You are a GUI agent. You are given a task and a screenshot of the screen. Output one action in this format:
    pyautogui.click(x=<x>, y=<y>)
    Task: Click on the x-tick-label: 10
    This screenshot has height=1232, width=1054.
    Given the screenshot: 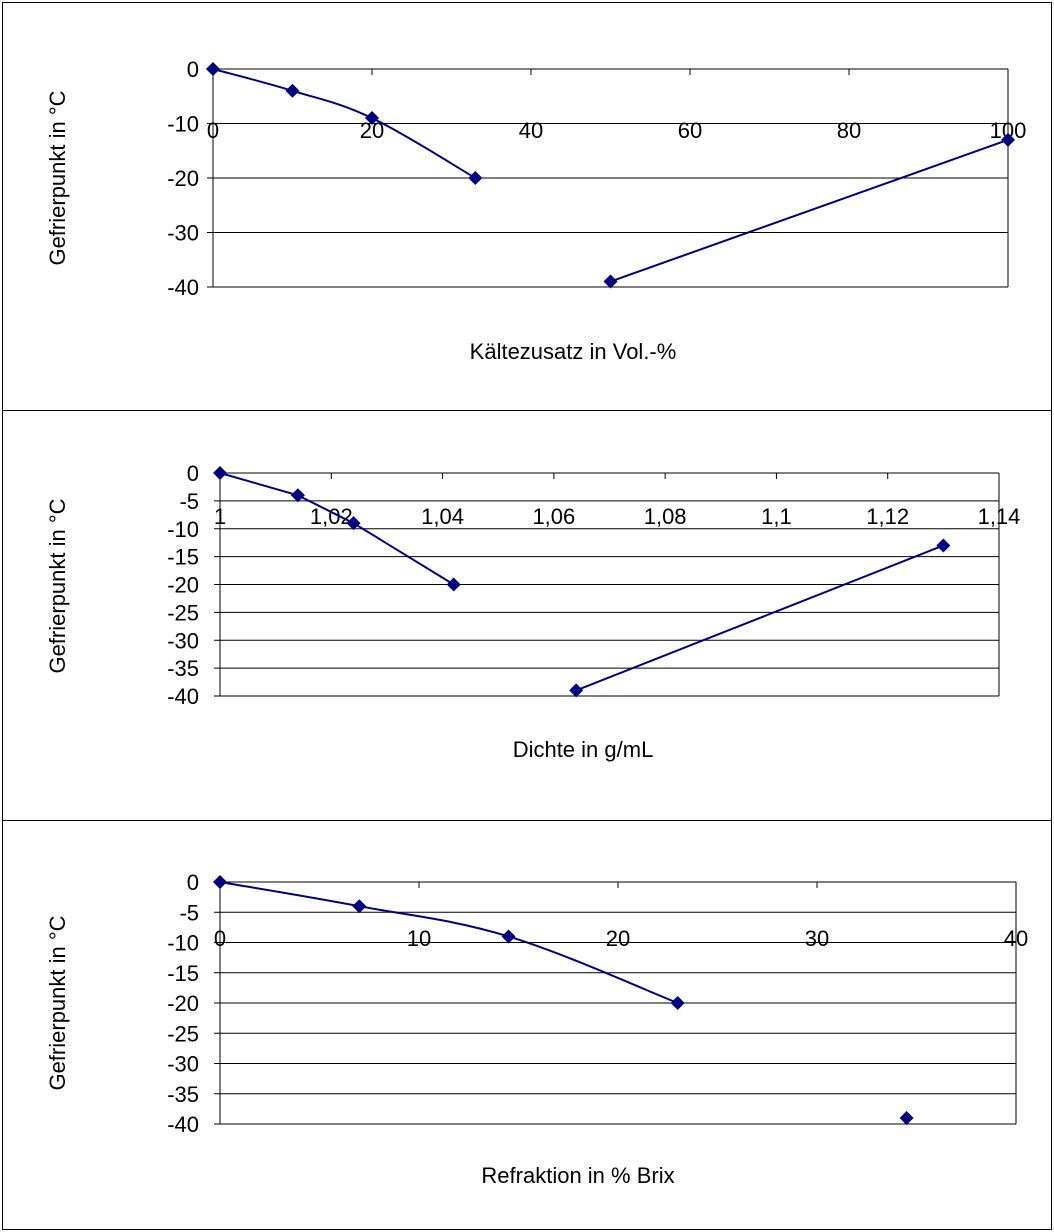 What is the action you would take?
    pyautogui.click(x=419, y=938)
    